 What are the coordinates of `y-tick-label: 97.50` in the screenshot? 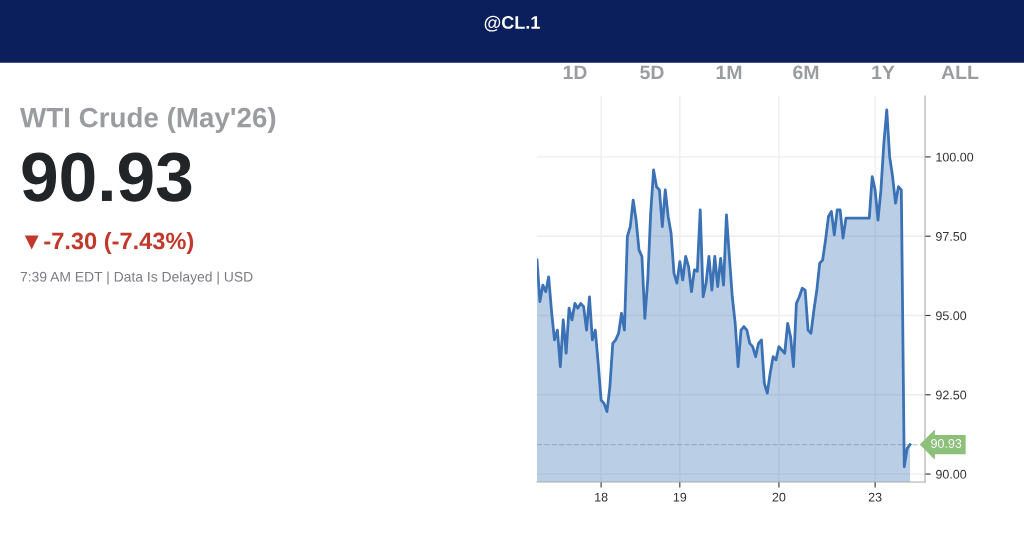 It's located at (951, 236).